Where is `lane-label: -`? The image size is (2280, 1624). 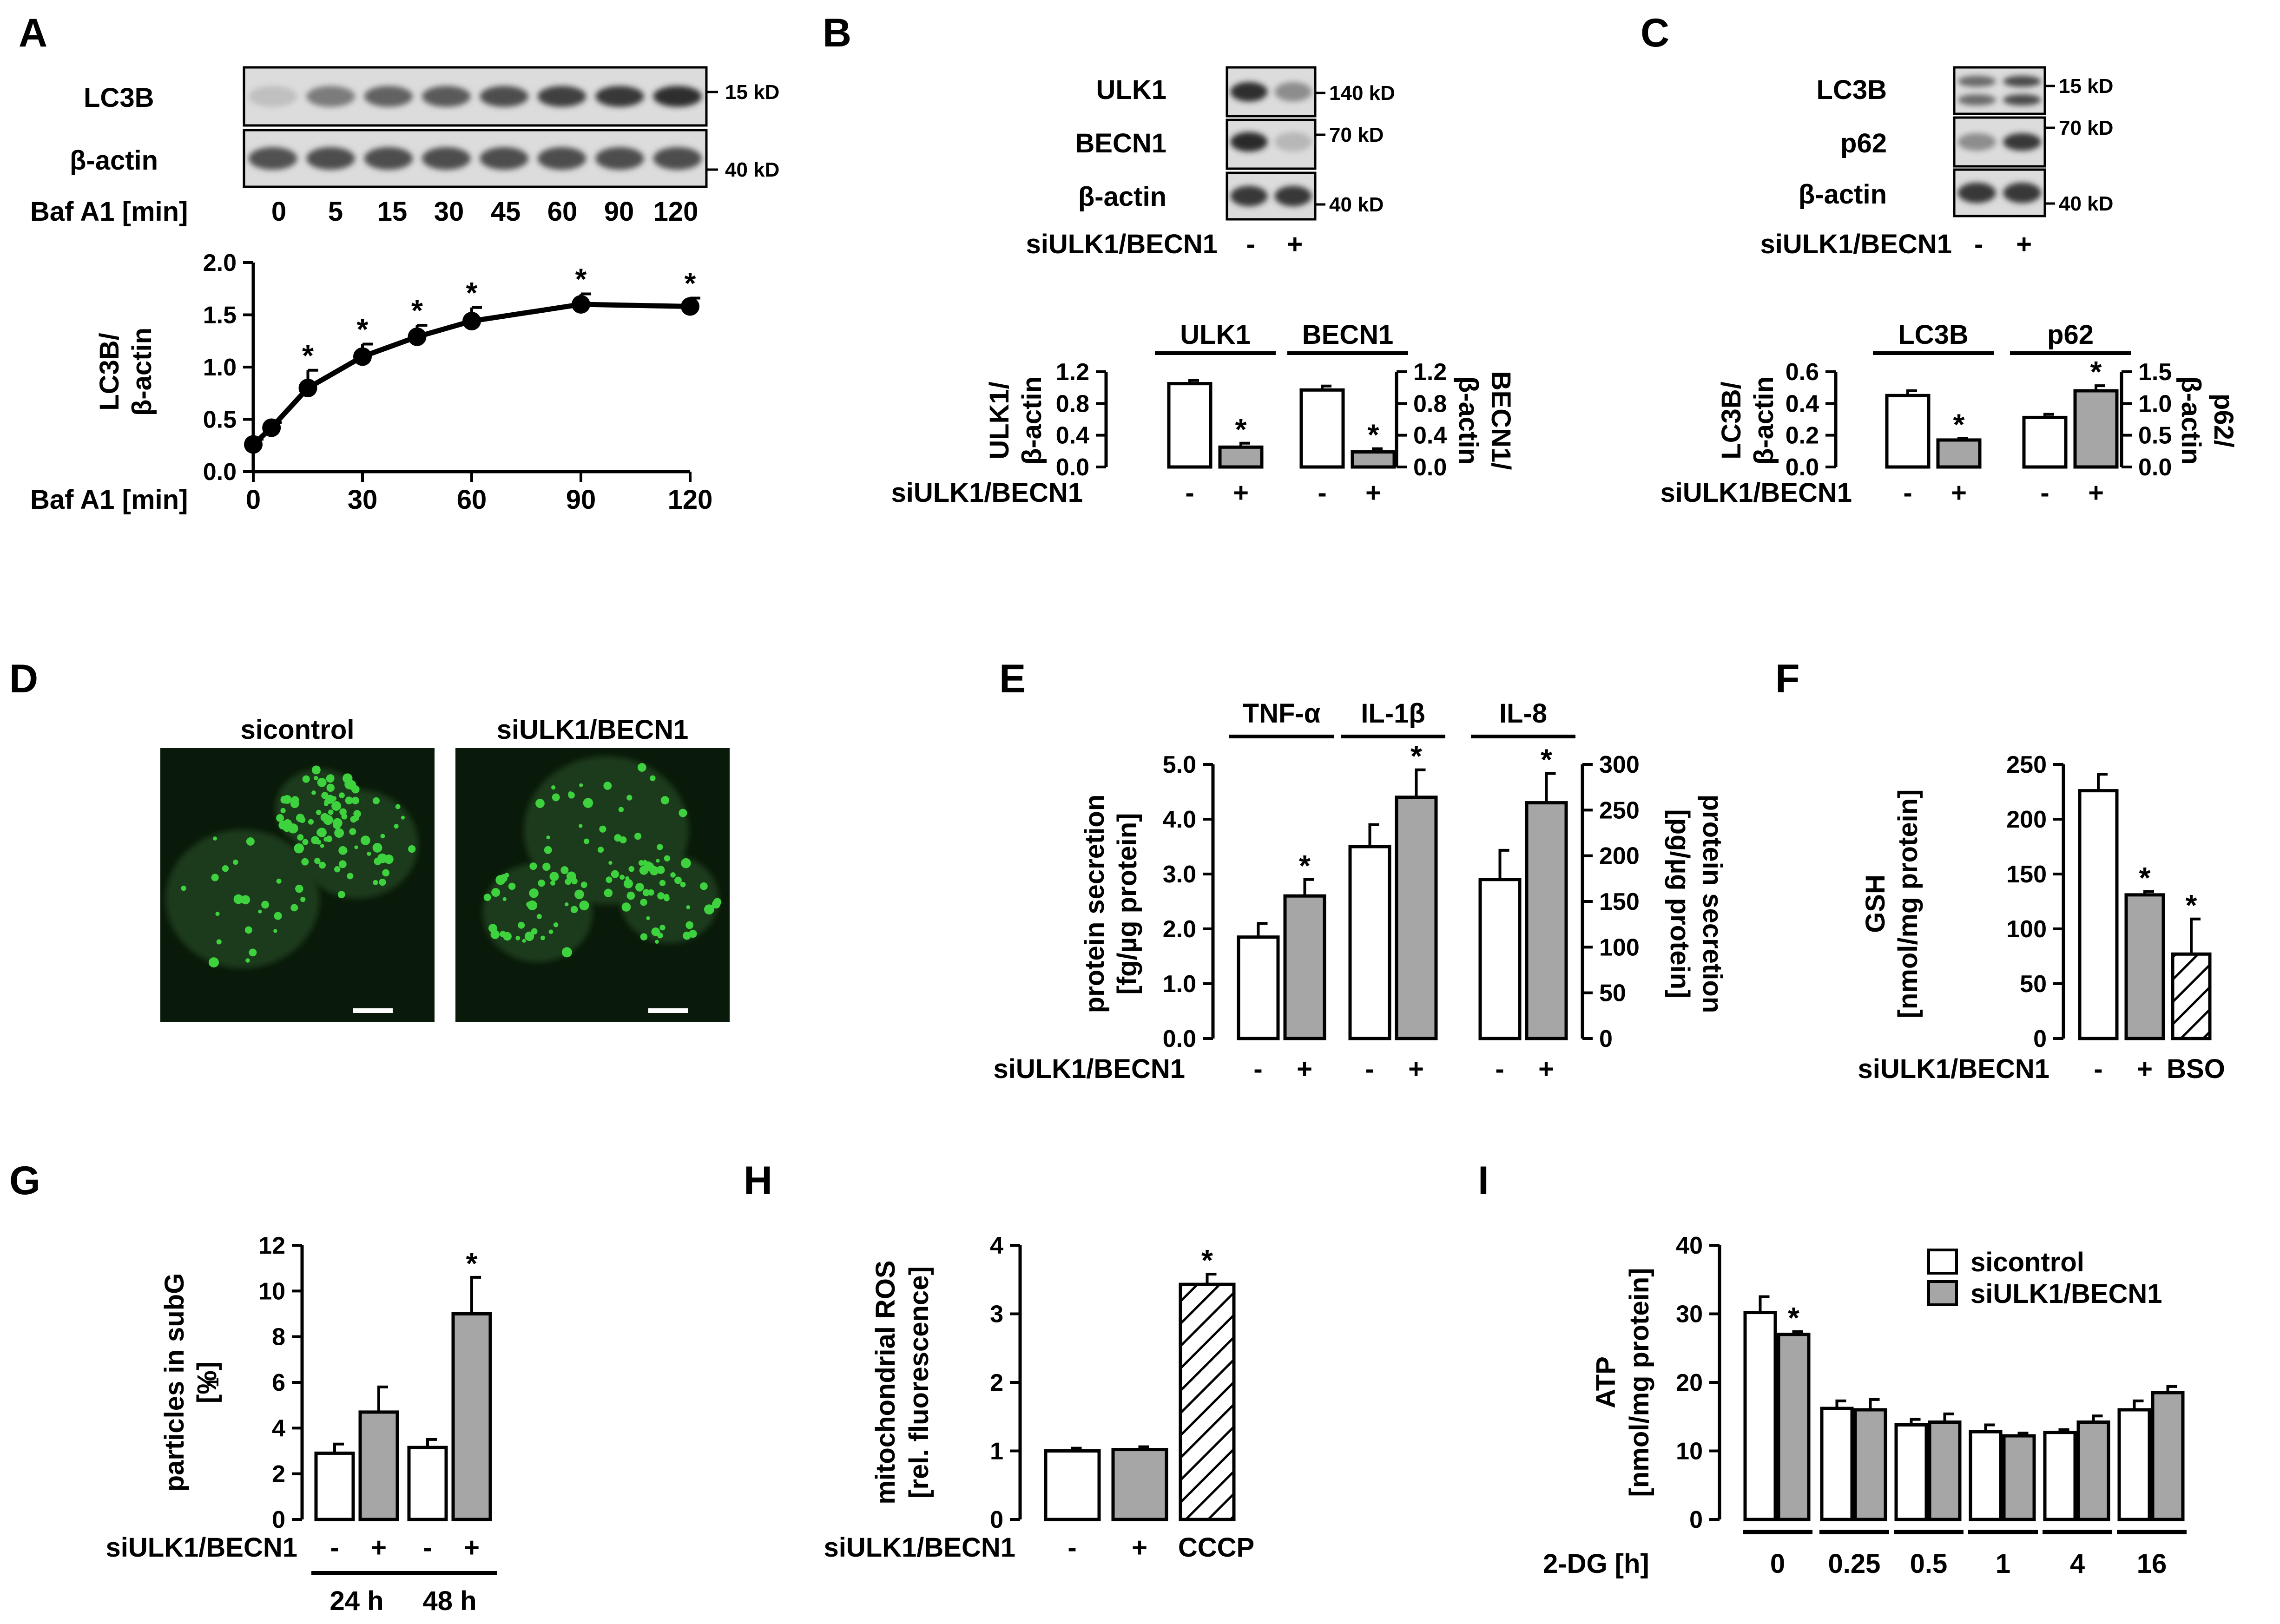 lane-label: - is located at coordinates (1250, 244).